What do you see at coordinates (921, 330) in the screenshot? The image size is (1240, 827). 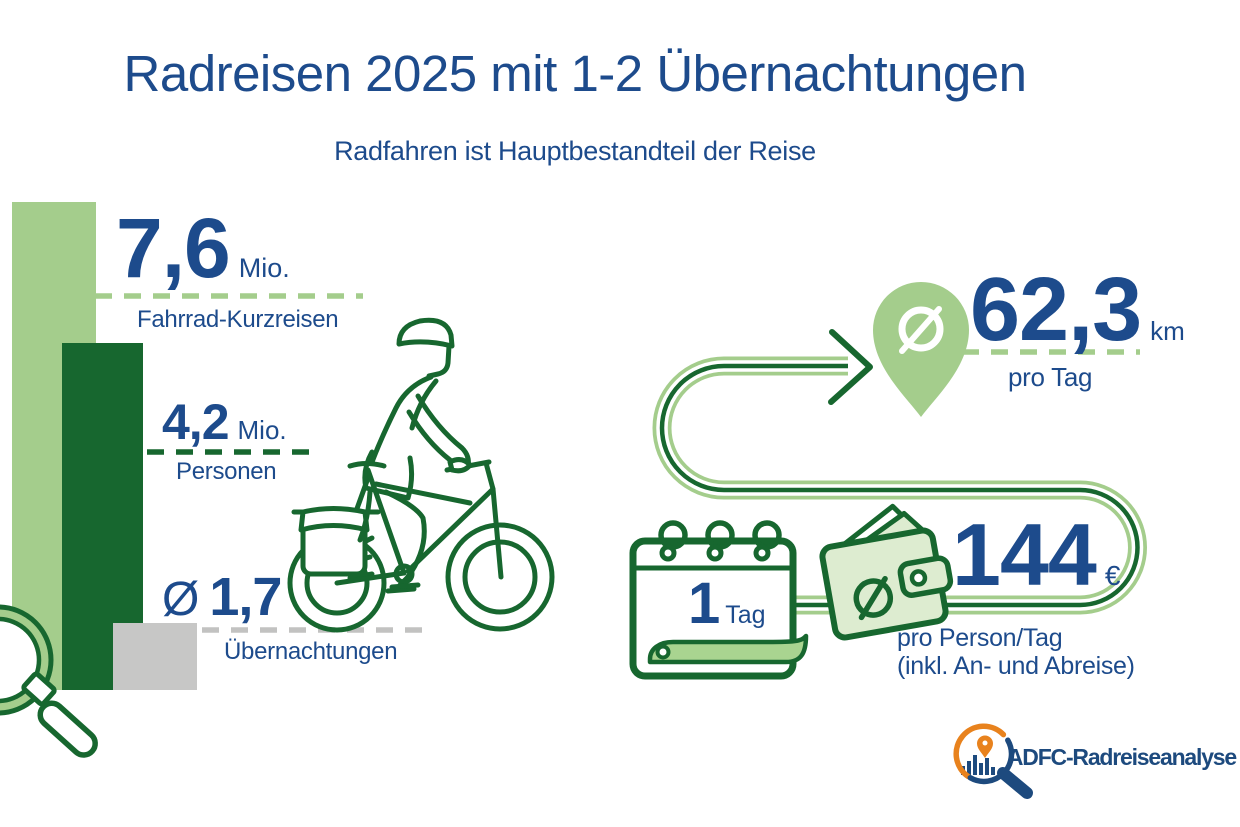 I see `pin-average-icon` at bounding box center [921, 330].